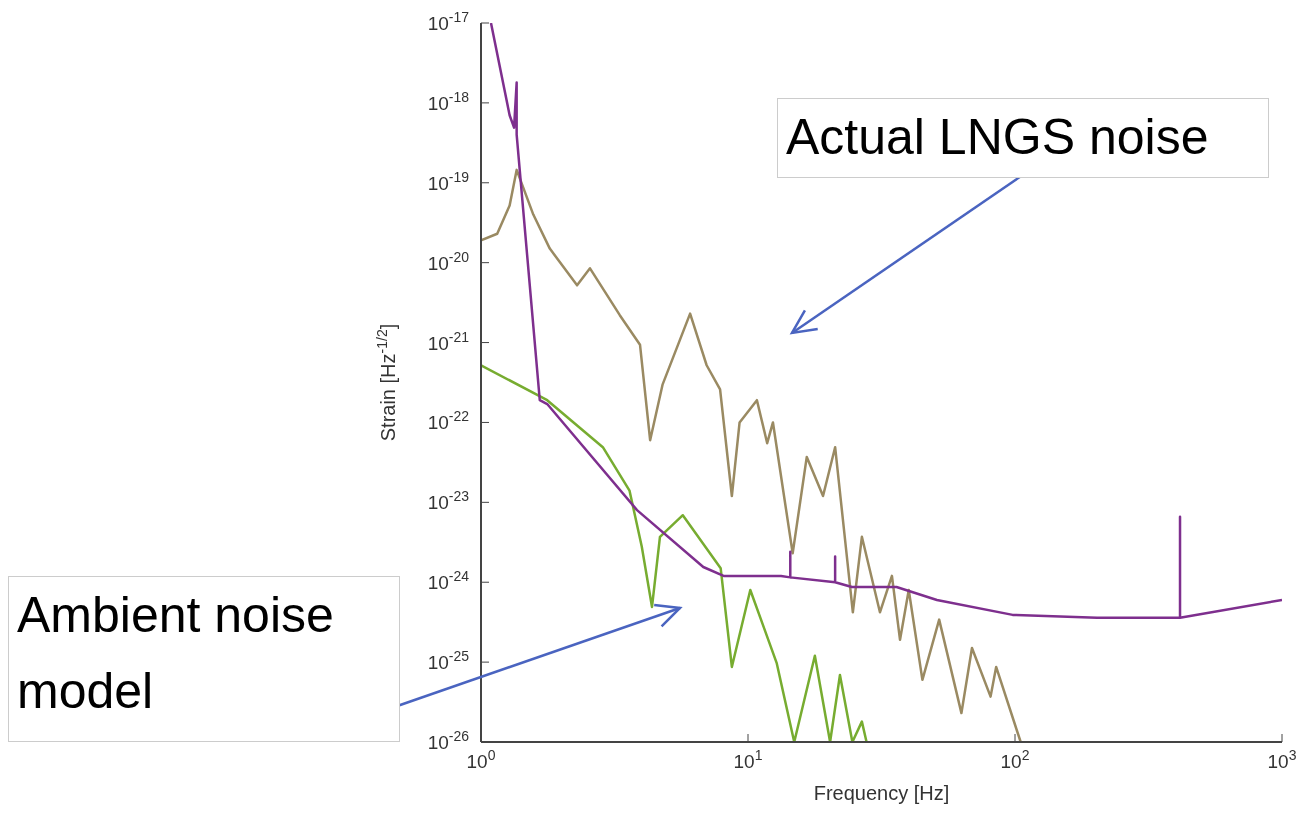  I want to click on annotation: Actual LNGS noise, so click(1023, 138).